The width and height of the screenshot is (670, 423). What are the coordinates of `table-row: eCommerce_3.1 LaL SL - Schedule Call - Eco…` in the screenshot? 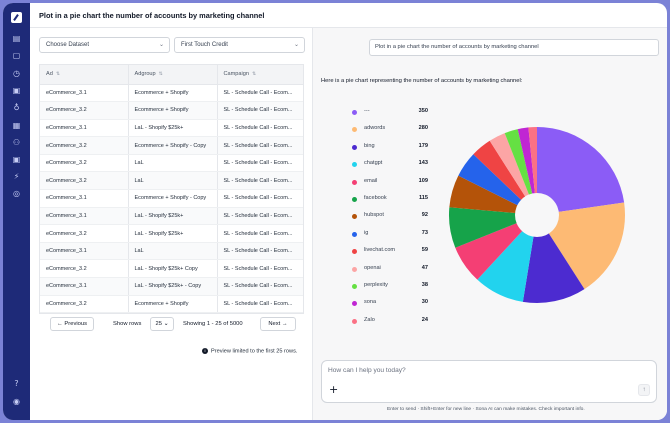 It's located at (171, 251).